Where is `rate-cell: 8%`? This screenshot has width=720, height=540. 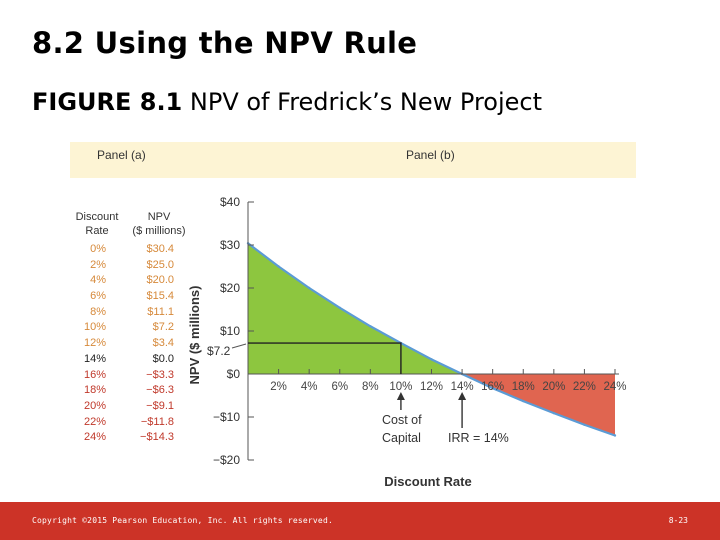 rate-cell: 8% is located at coordinates (98, 311).